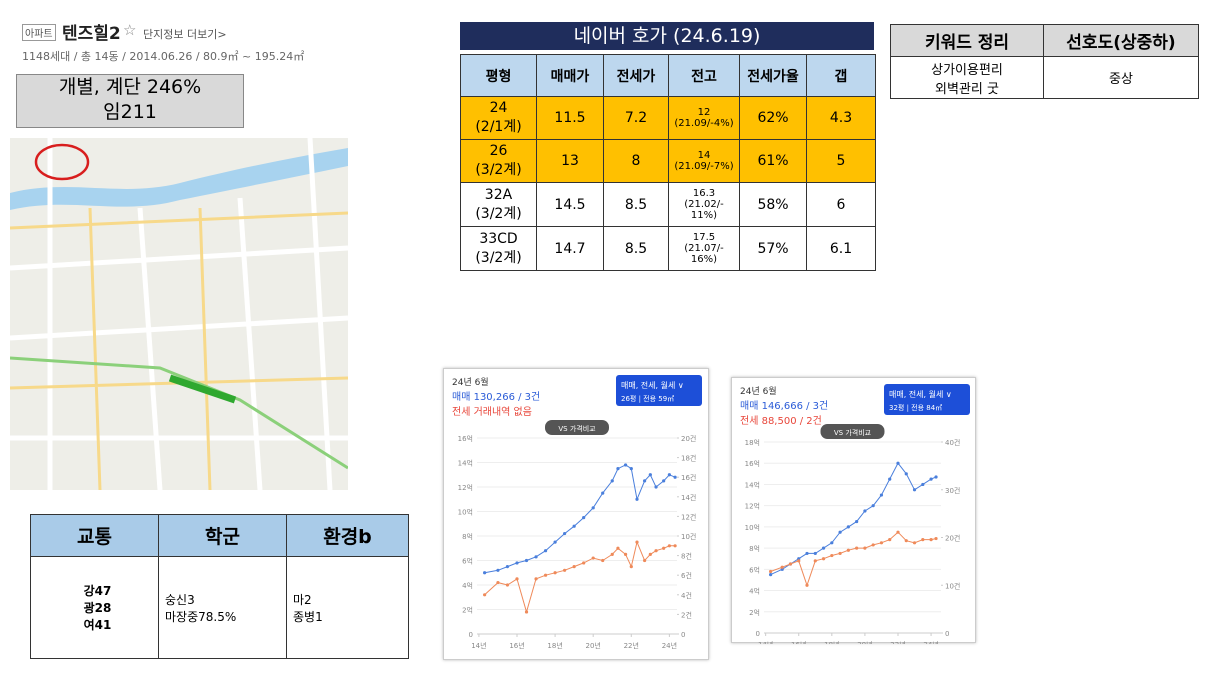 The width and height of the screenshot is (1216, 684). Describe the element at coordinates (1121, 77) in the screenshot. I see `cell: 중상` at that location.